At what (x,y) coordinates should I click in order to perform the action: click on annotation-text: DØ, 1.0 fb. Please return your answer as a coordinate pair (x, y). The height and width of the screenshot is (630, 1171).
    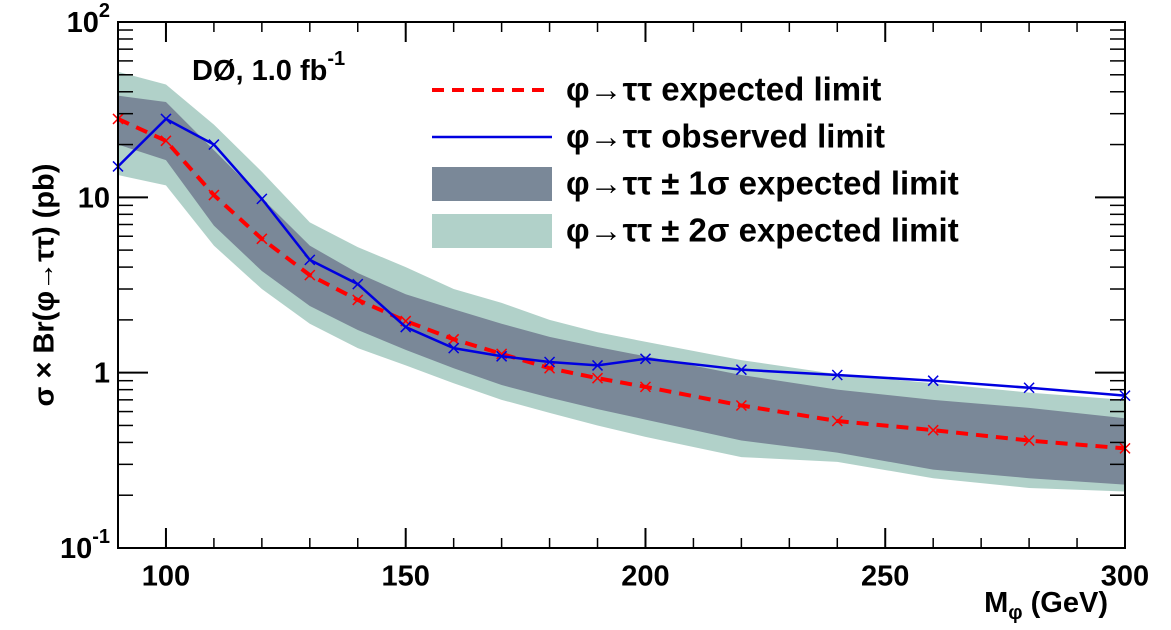
    Looking at the image, I should click on (259, 71).